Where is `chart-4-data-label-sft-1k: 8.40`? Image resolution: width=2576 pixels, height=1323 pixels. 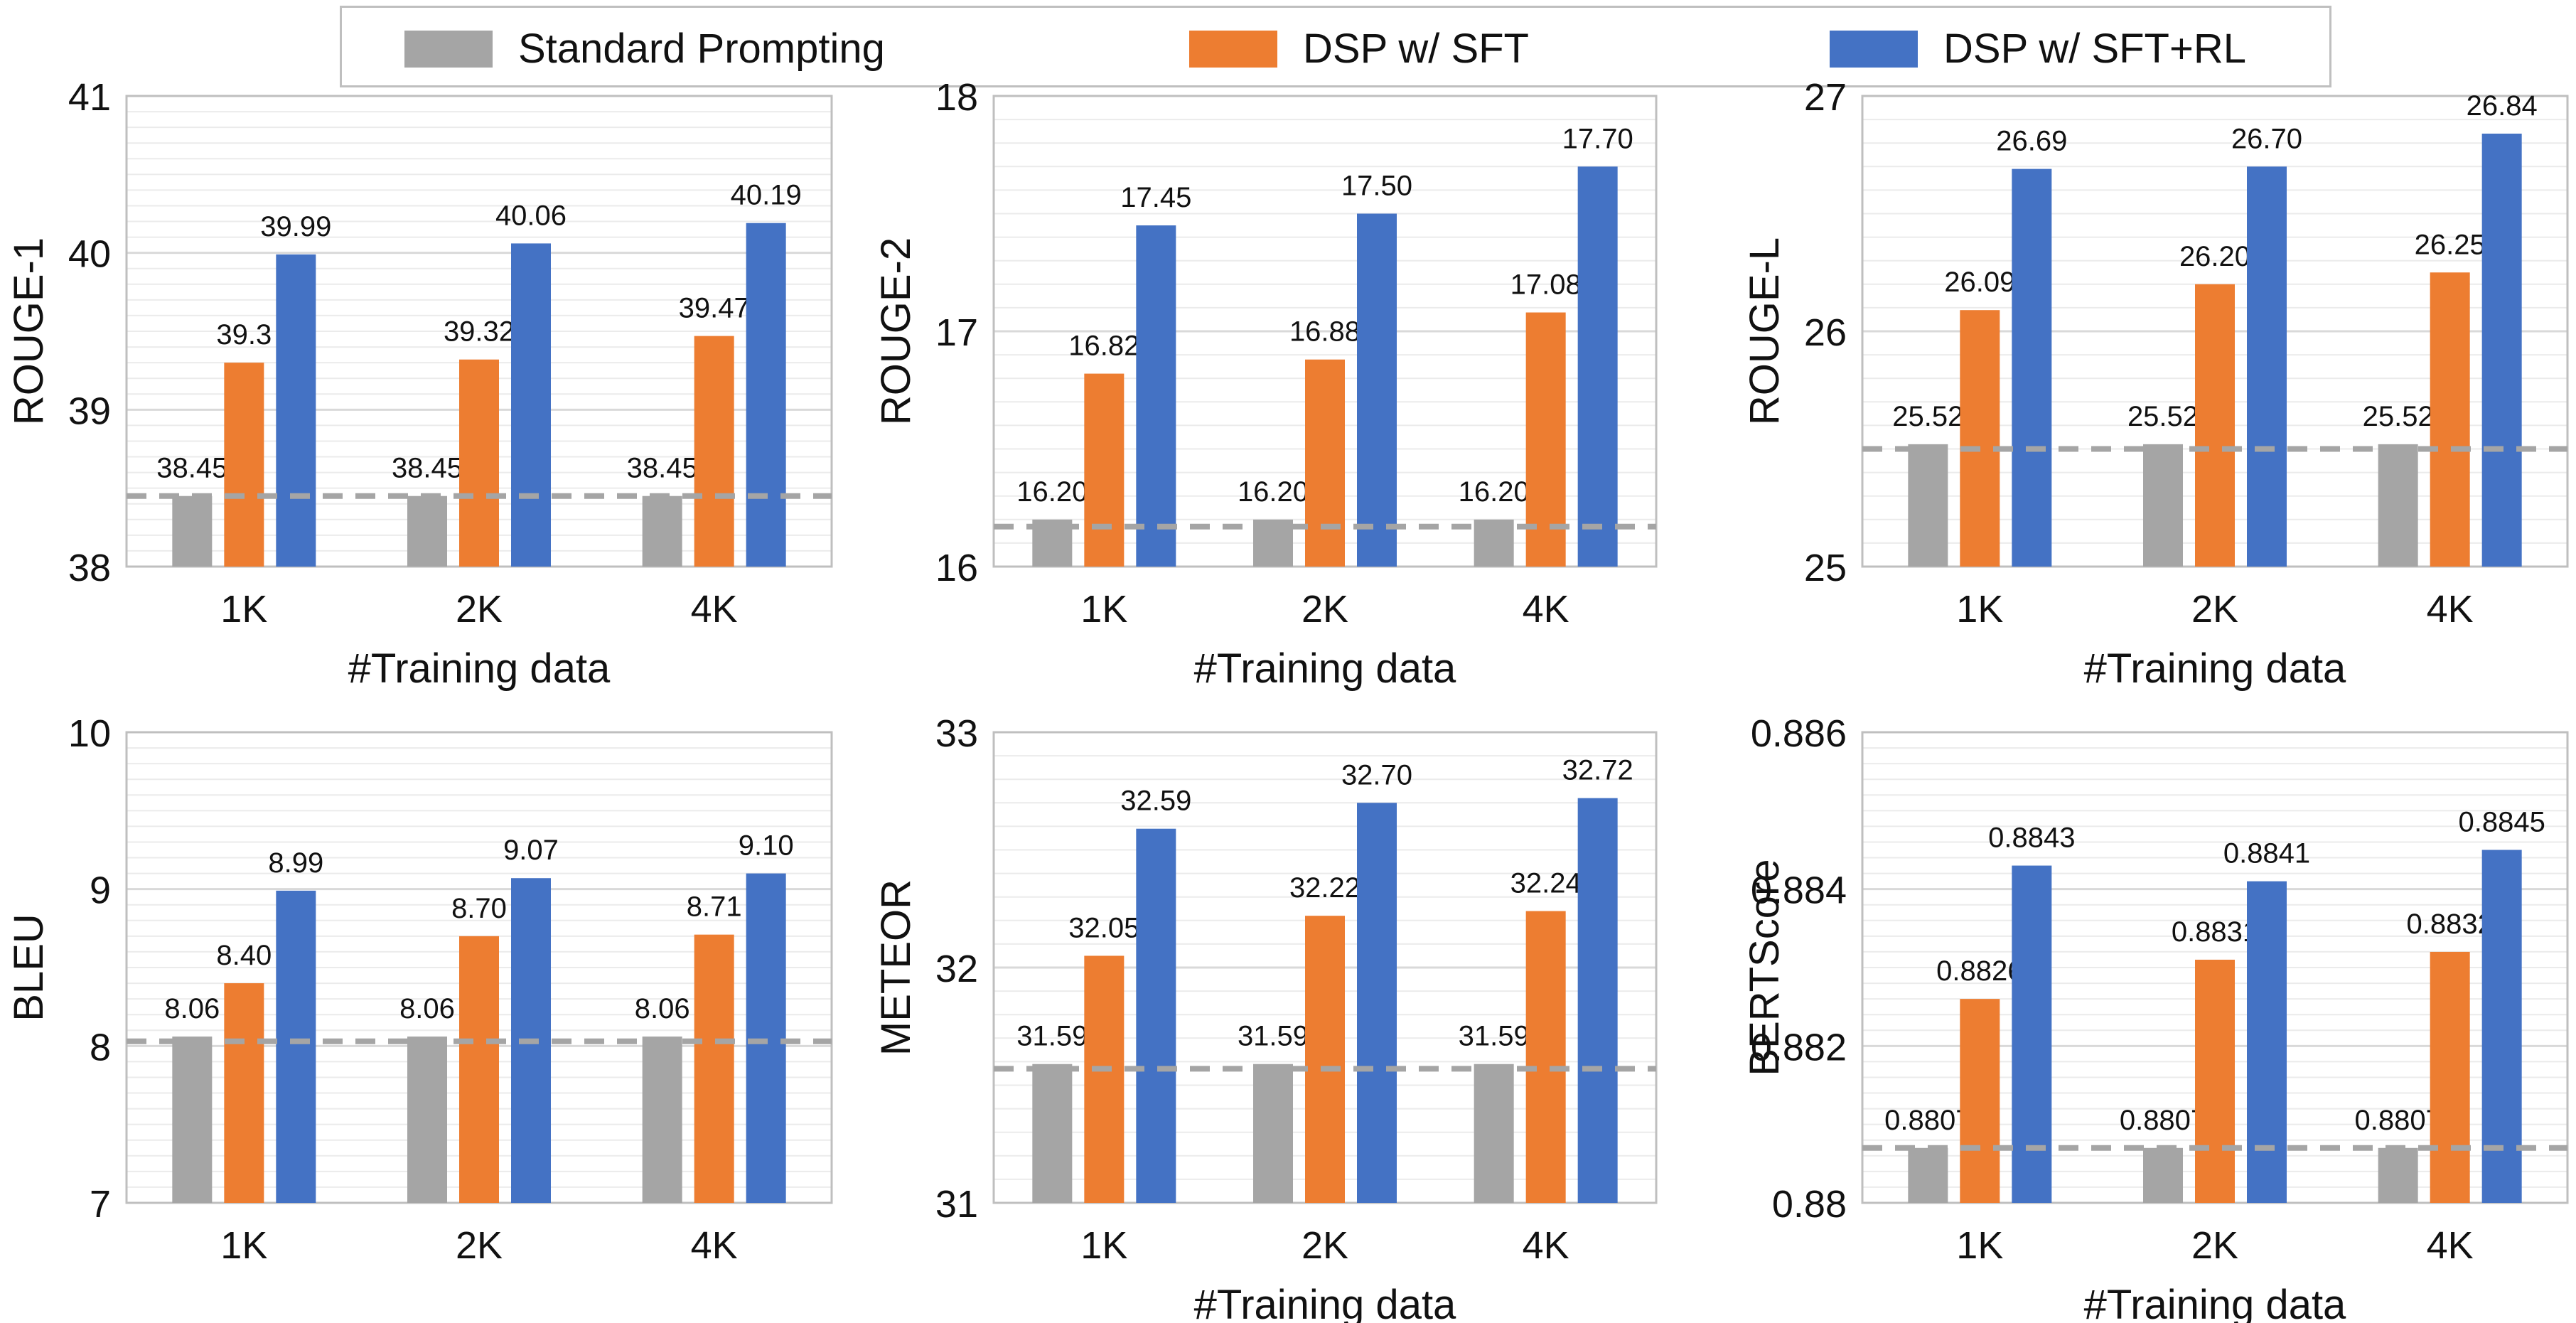 chart-4-data-label-sft-1k: 8.40 is located at coordinates (244, 956).